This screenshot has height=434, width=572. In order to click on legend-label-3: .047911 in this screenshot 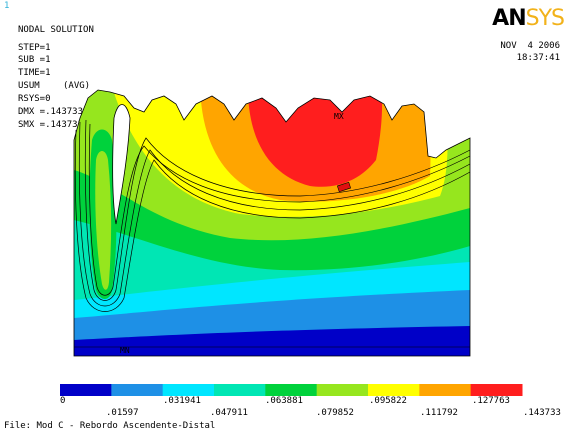, I will do `click(229, 413)`.